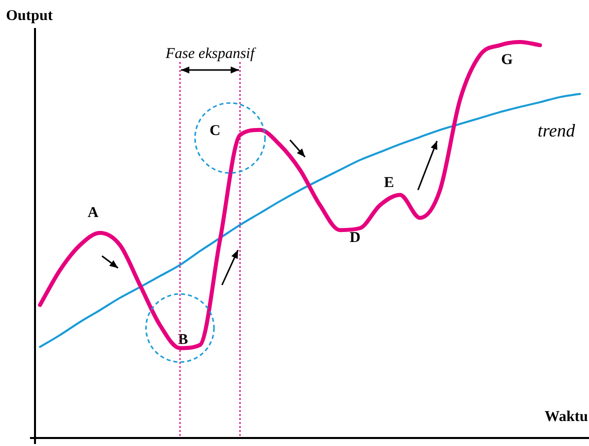 The width and height of the screenshot is (589, 446). Describe the element at coordinates (389, 182) in the screenshot. I see `annotation: E` at that location.